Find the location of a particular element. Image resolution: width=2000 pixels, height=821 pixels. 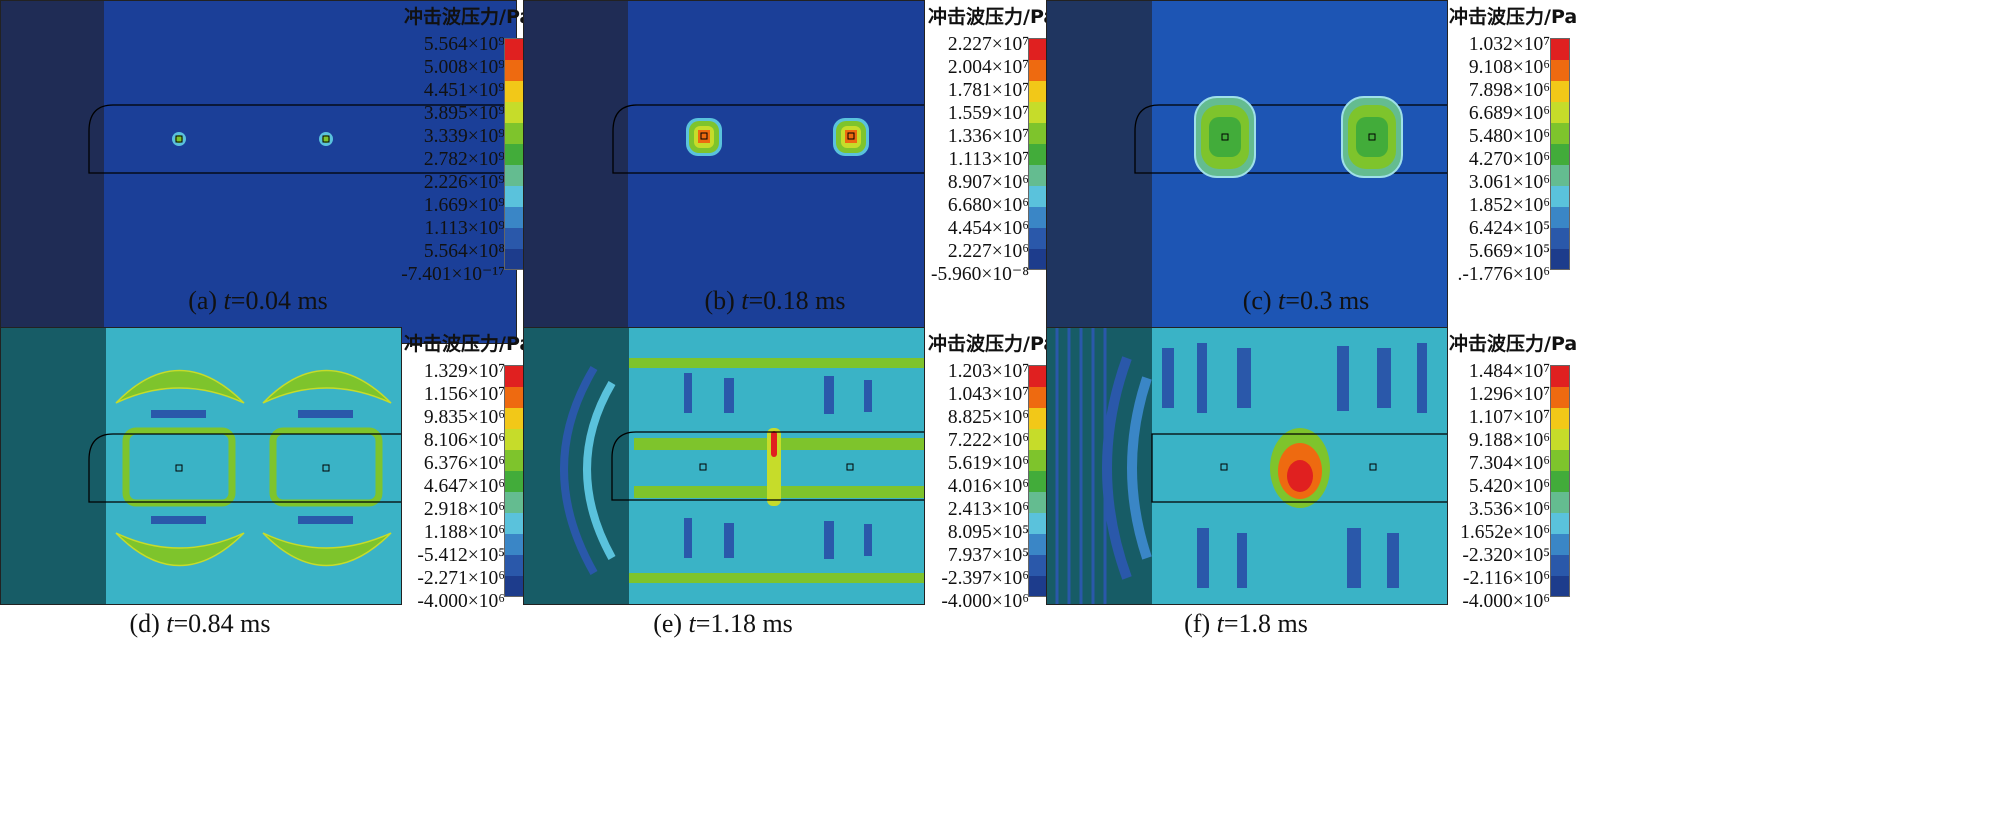

tick-e-2: 8.825×10⁶ is located at coordinates (988, 417).